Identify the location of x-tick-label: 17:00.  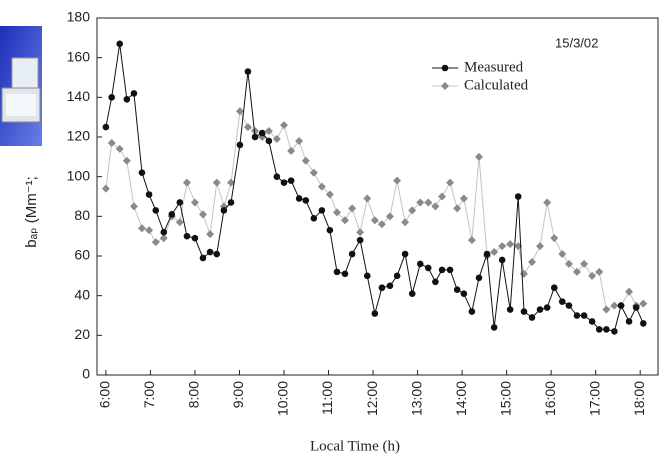
(594, 398).